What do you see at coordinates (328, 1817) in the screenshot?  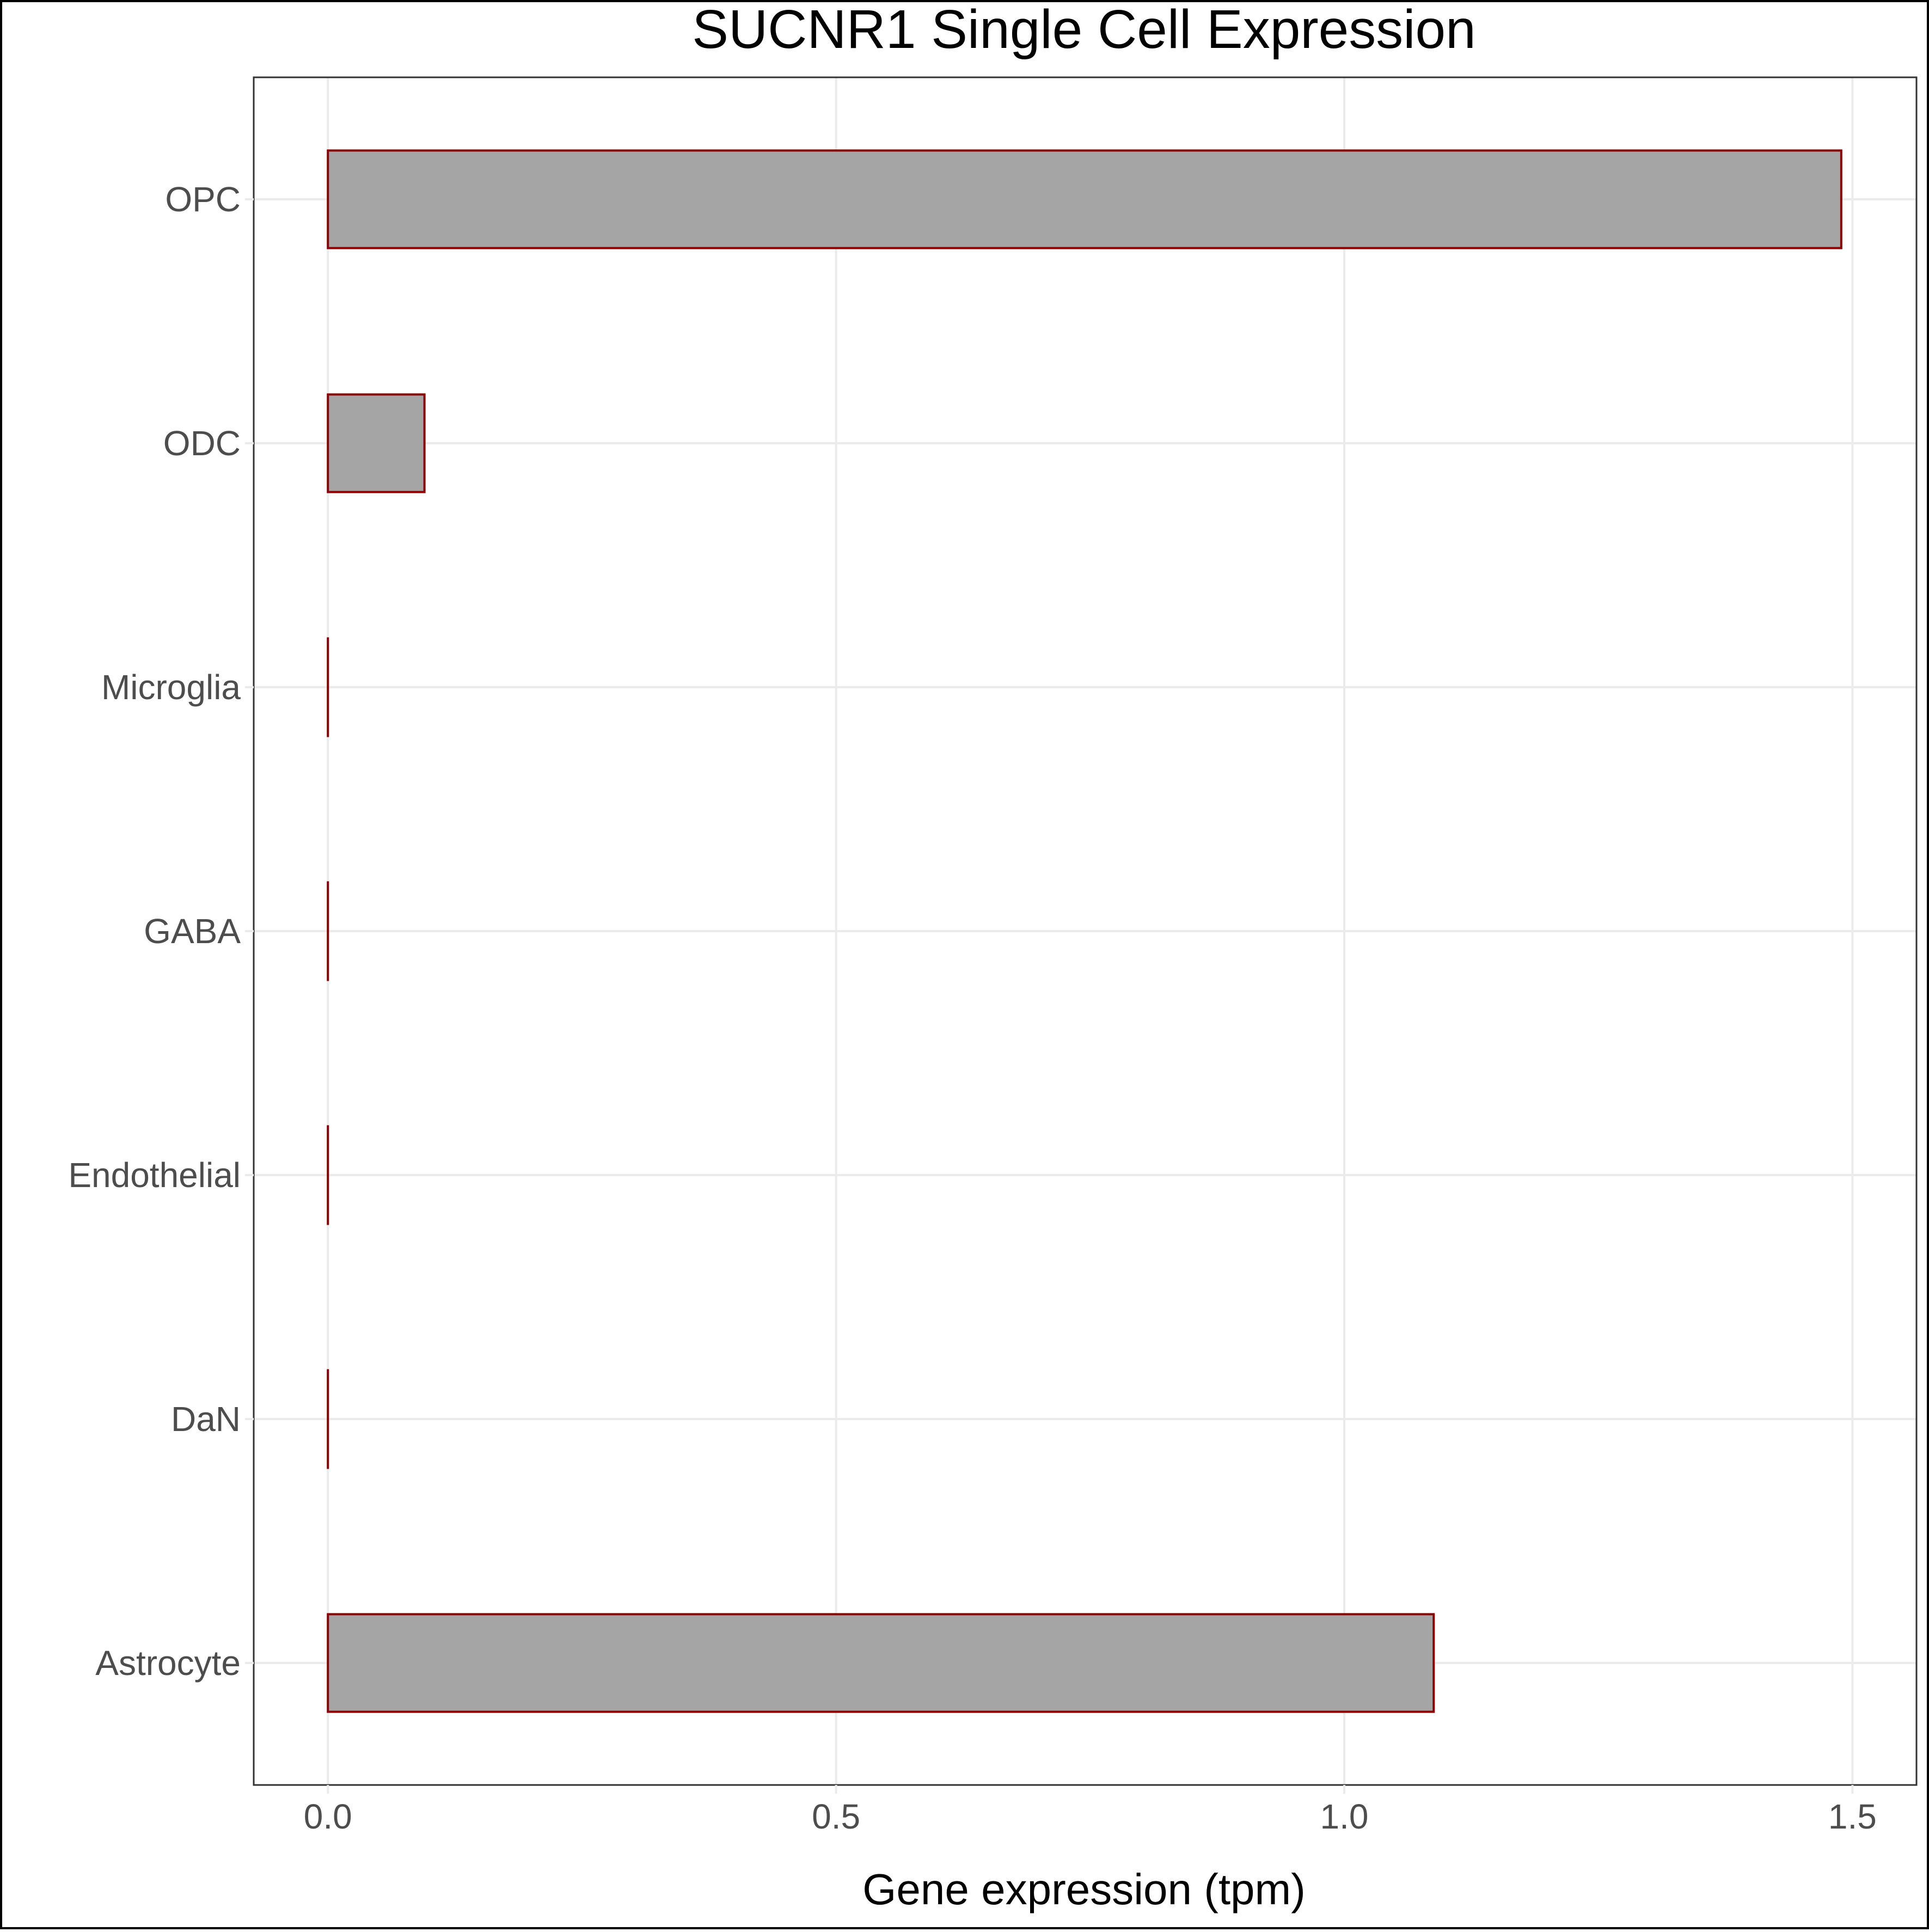 I see `x-tick-label: 0.0` at bounding box center [328, 1817].